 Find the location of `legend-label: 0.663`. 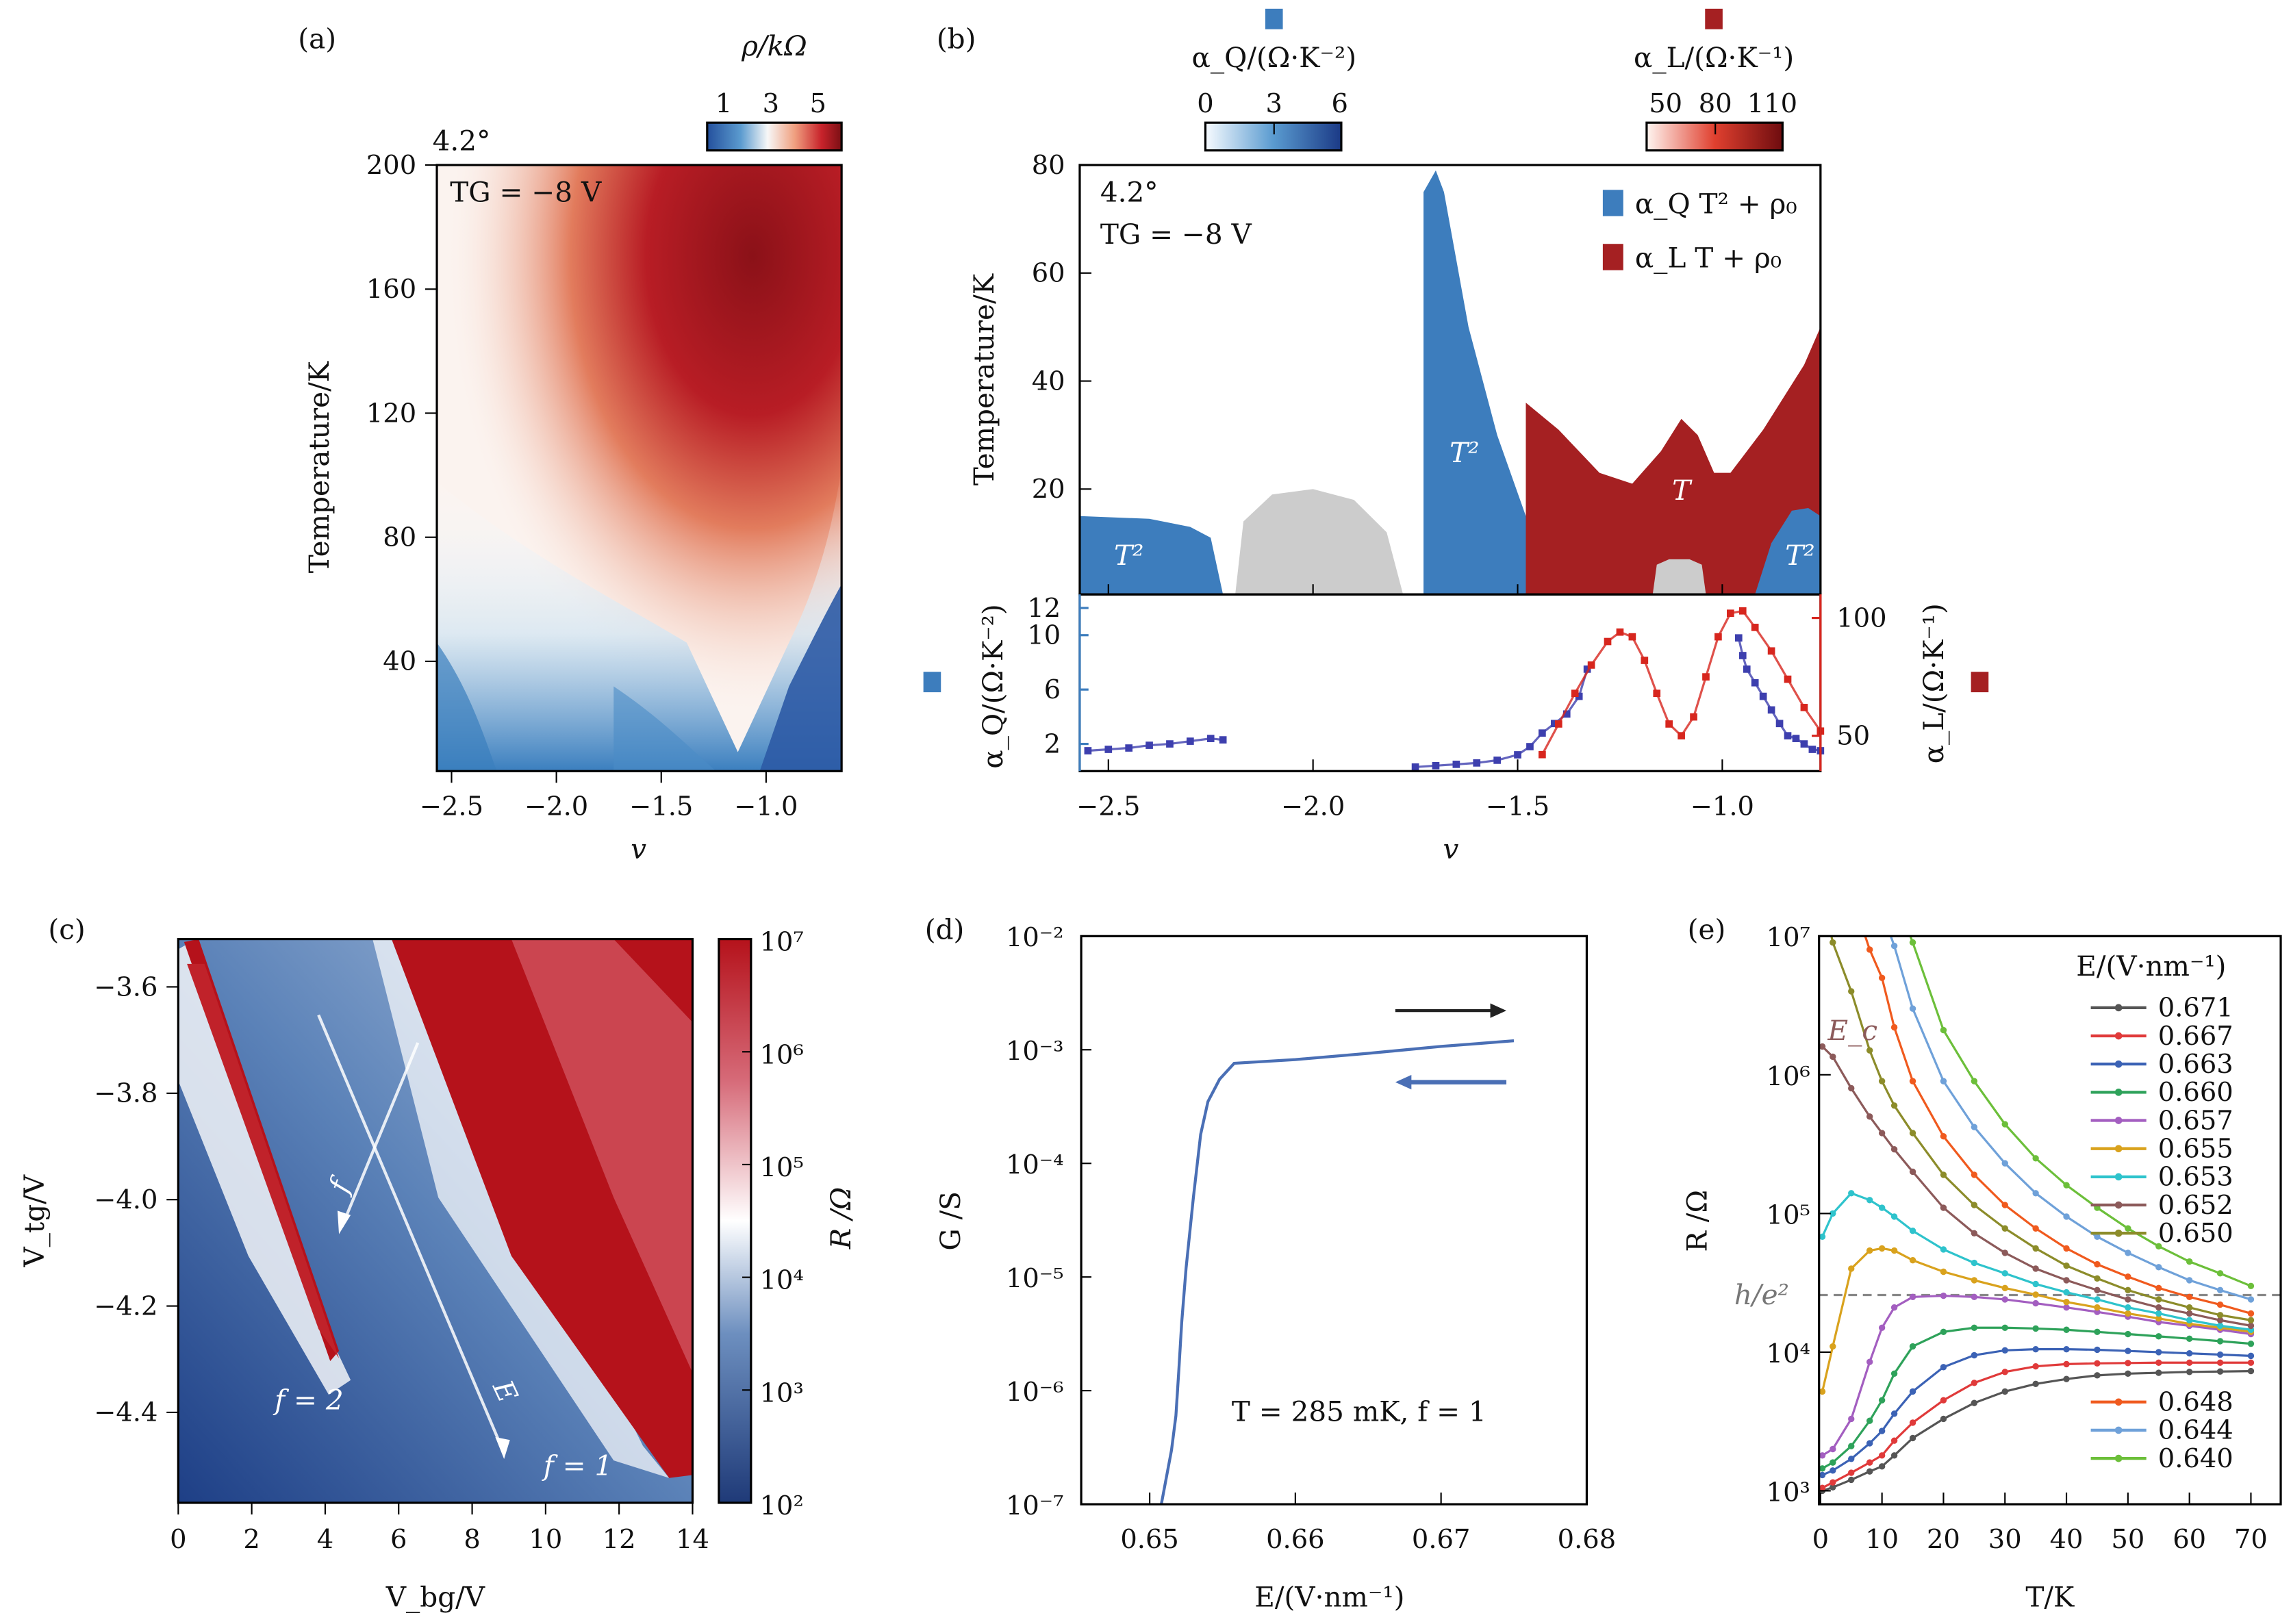

legend-label: 0.663 is located at coordinates (2195, 1064).